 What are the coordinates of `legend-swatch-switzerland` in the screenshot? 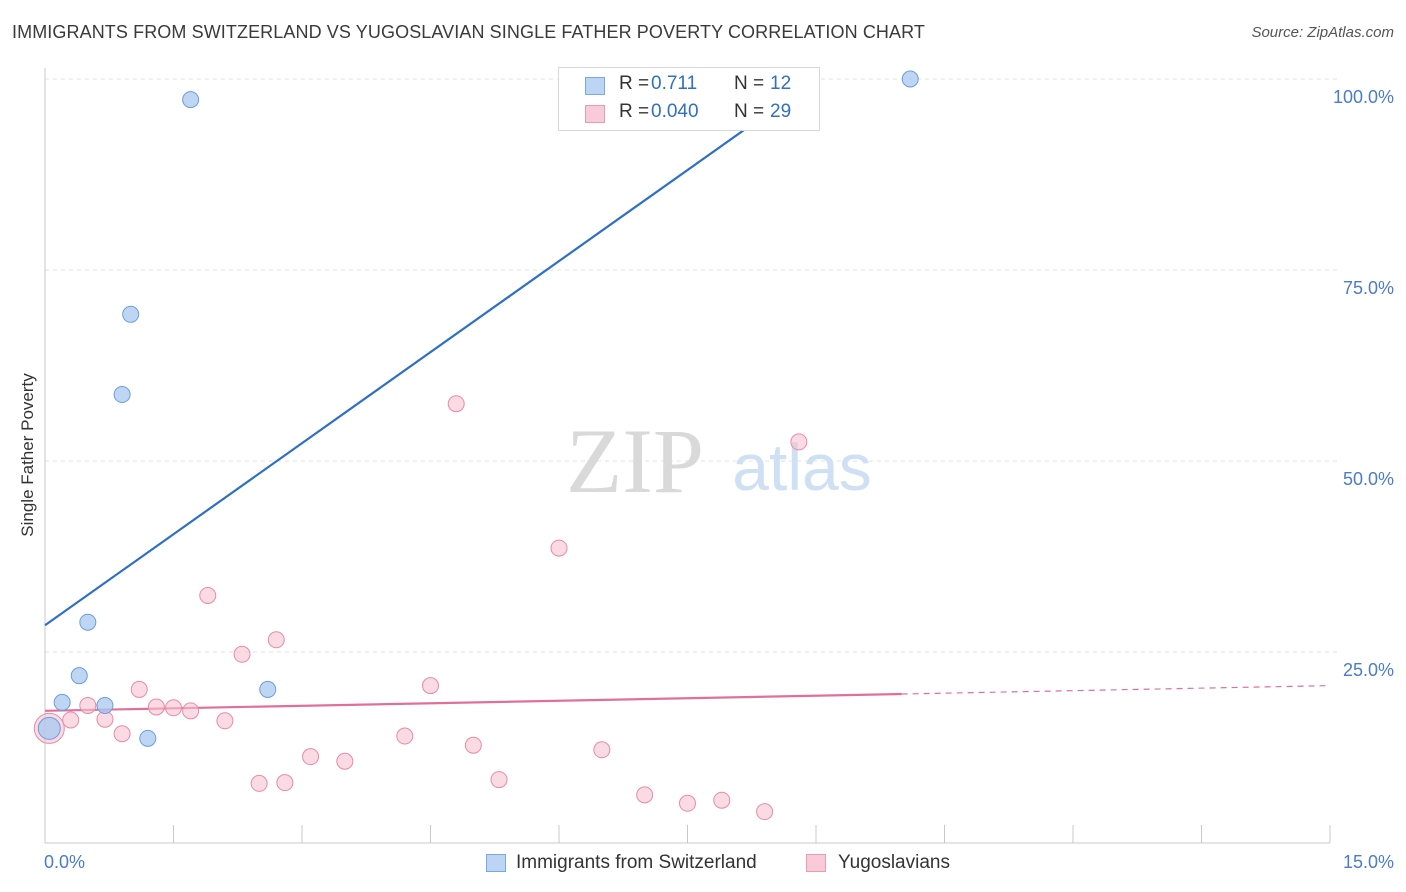 It's located at (595, 86).